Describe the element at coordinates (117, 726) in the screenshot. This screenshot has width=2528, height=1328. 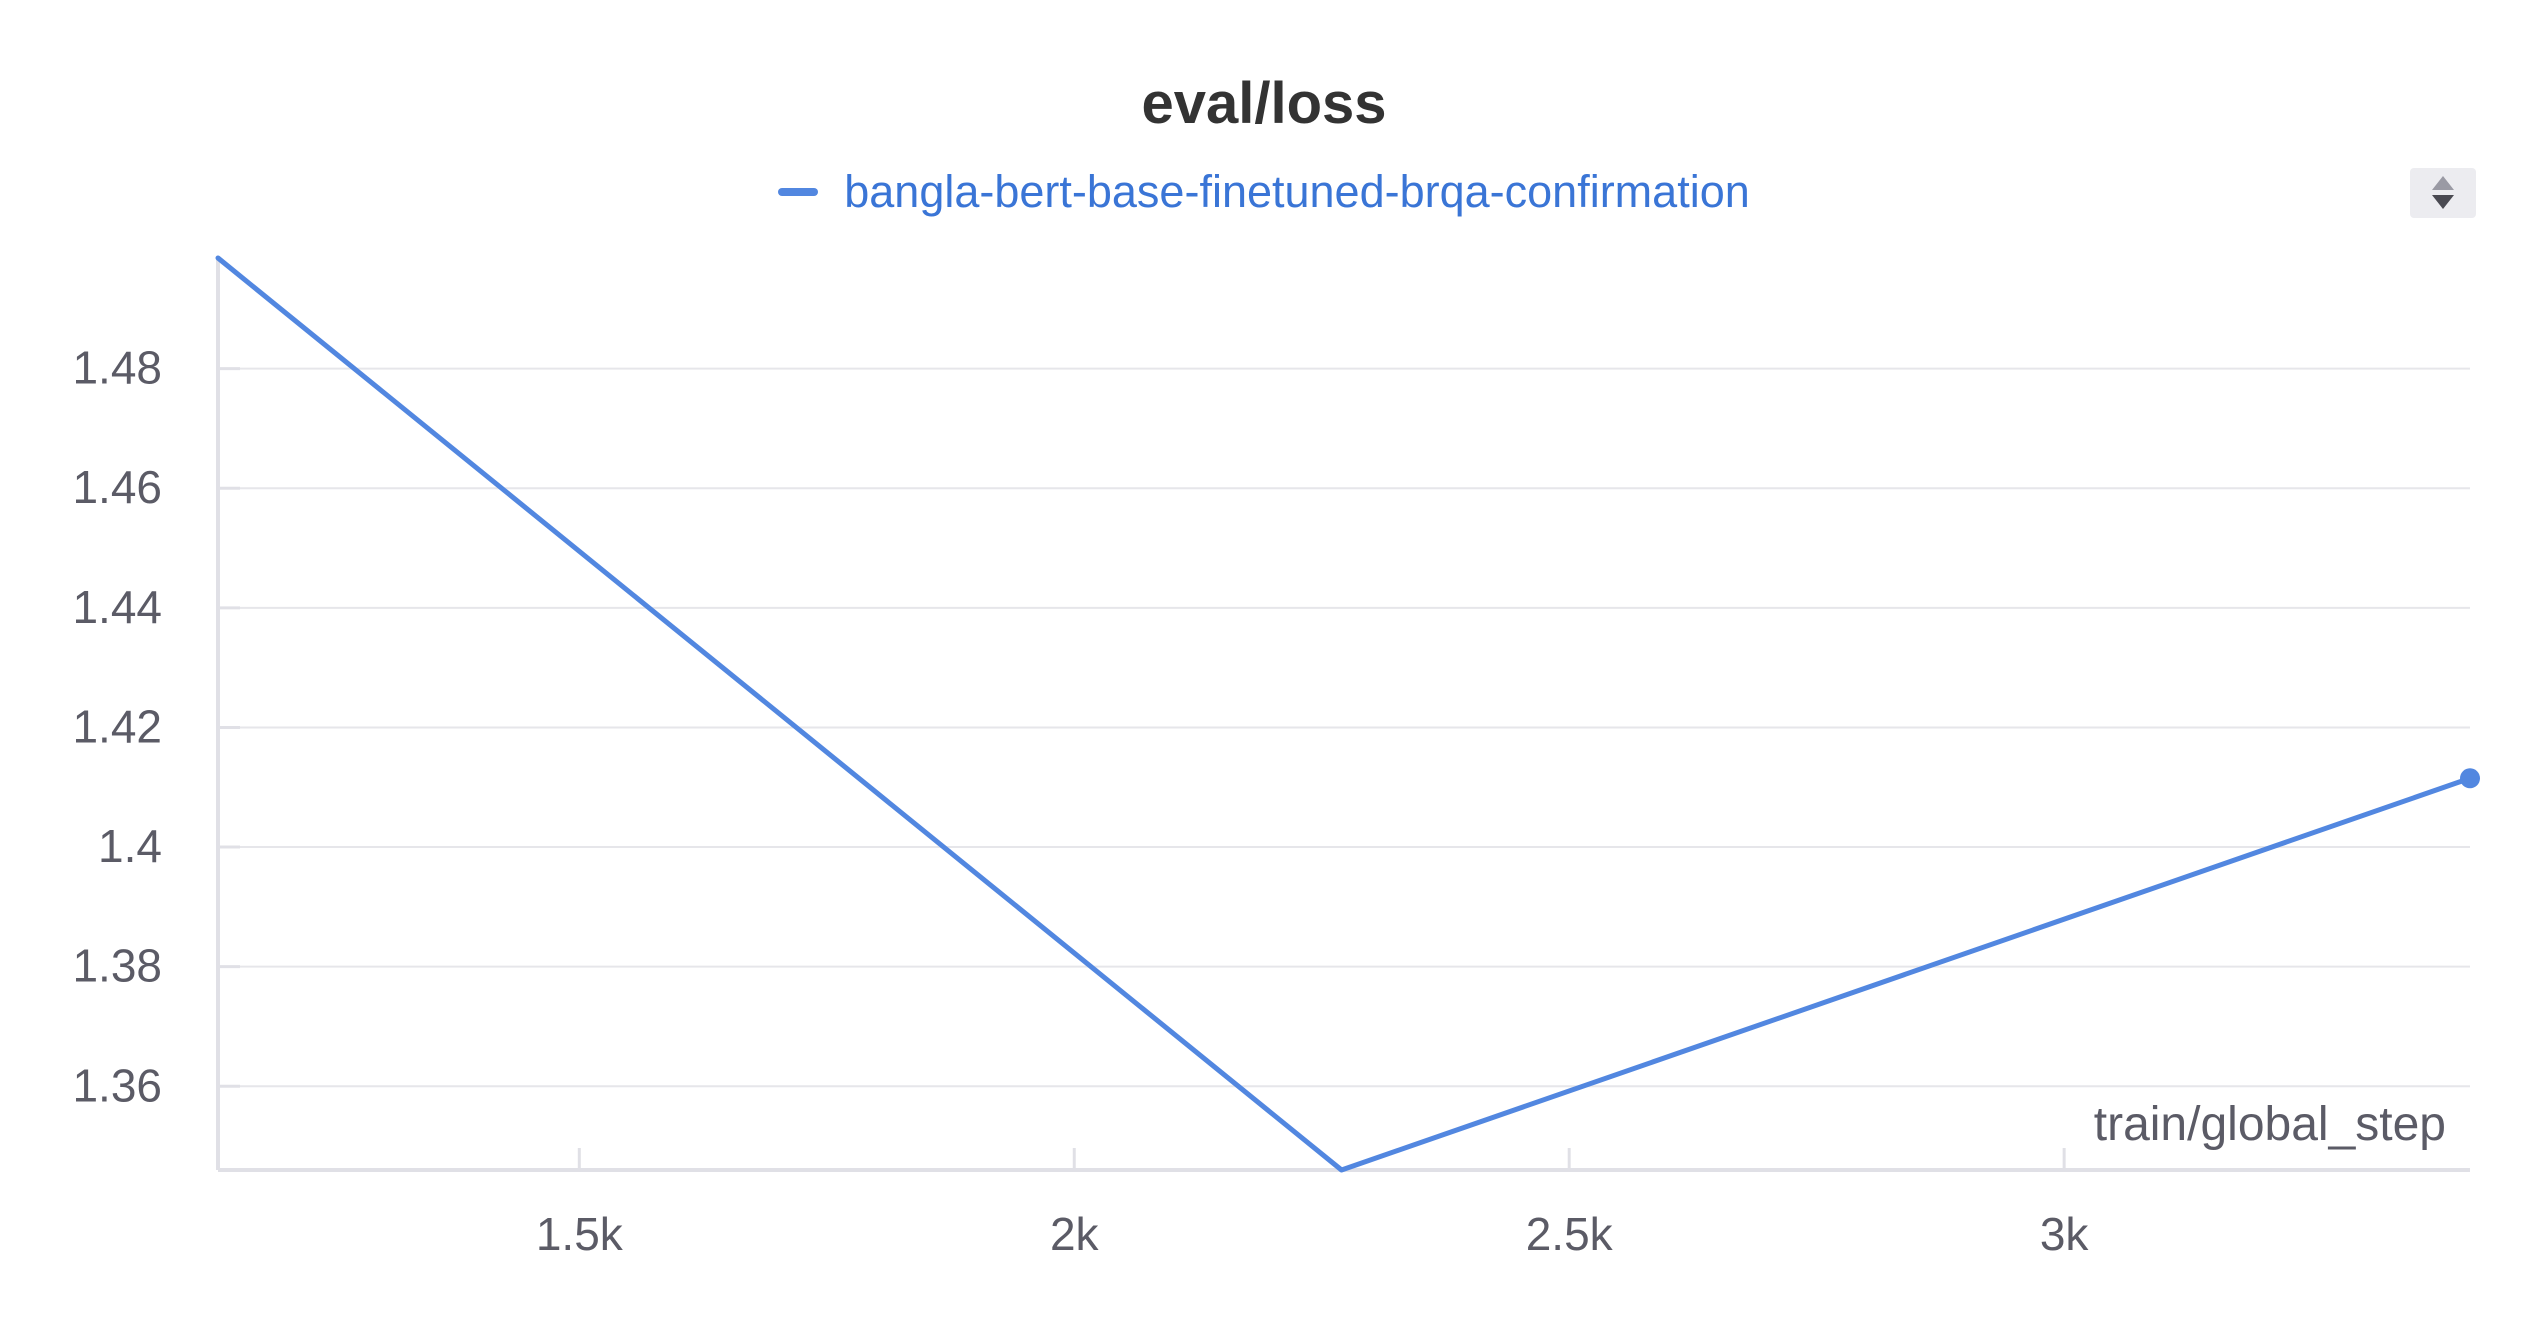
I see `y-tick-label: 1.42` at that location.